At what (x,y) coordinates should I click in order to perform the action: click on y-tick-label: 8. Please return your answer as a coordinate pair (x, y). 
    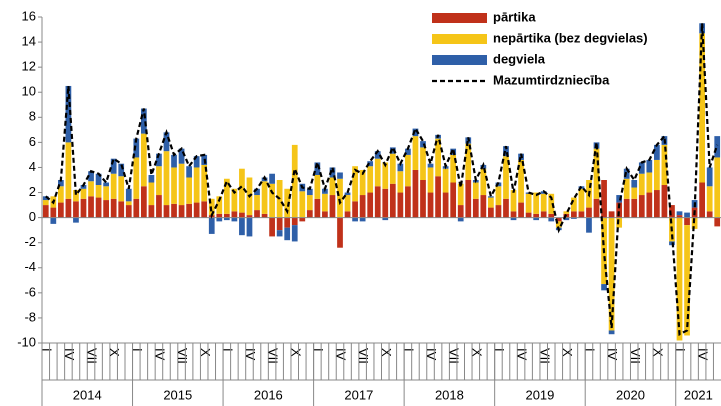
    Looking at the image, I should click on (32, 116).